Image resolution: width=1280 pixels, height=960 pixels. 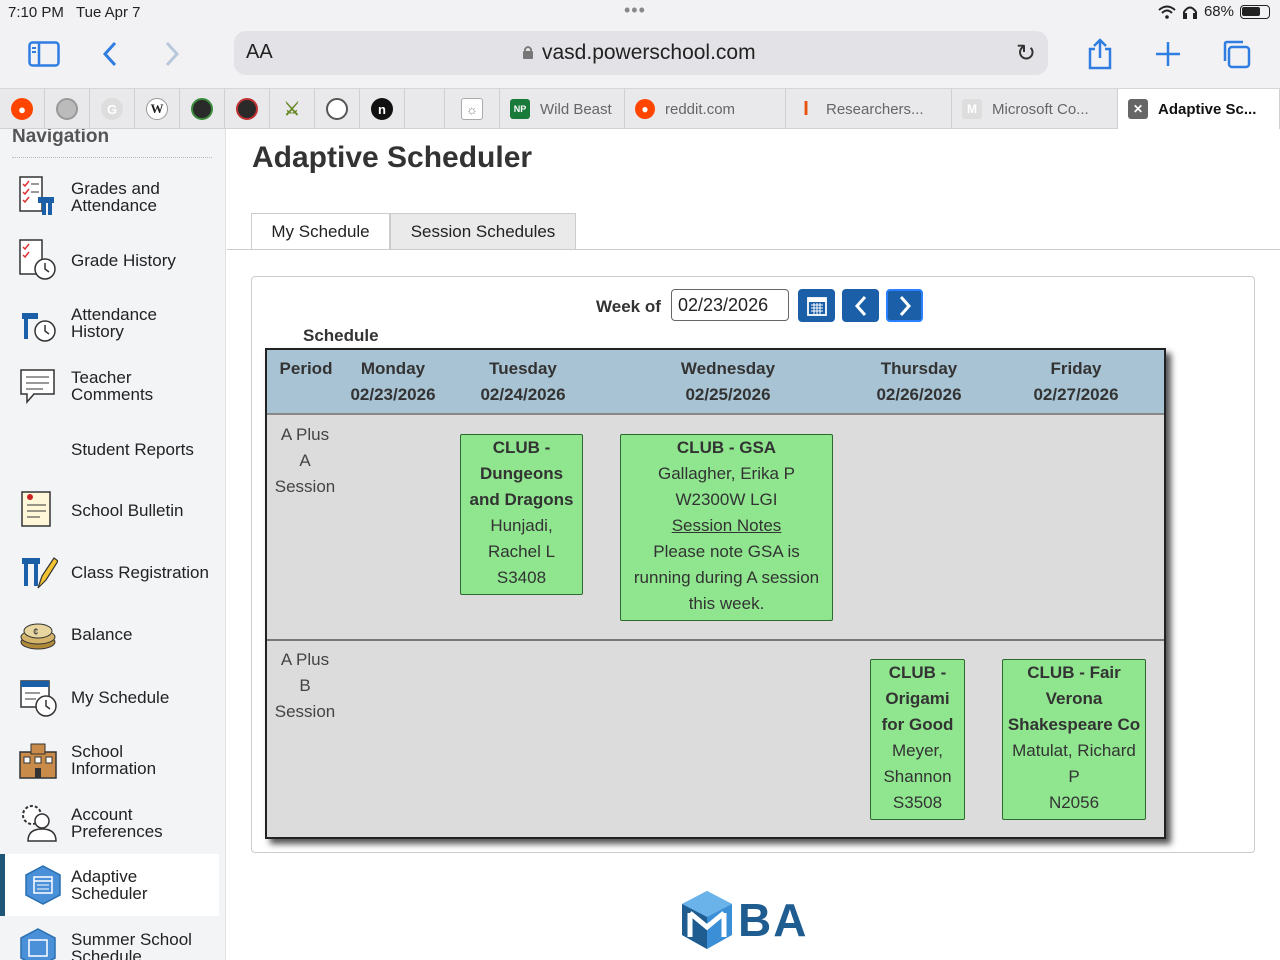 What do you see at coordinates (1074, 672) in the screenshot?
I see `card-title: CLUB - Fair` at bounding box center [1074, 672].